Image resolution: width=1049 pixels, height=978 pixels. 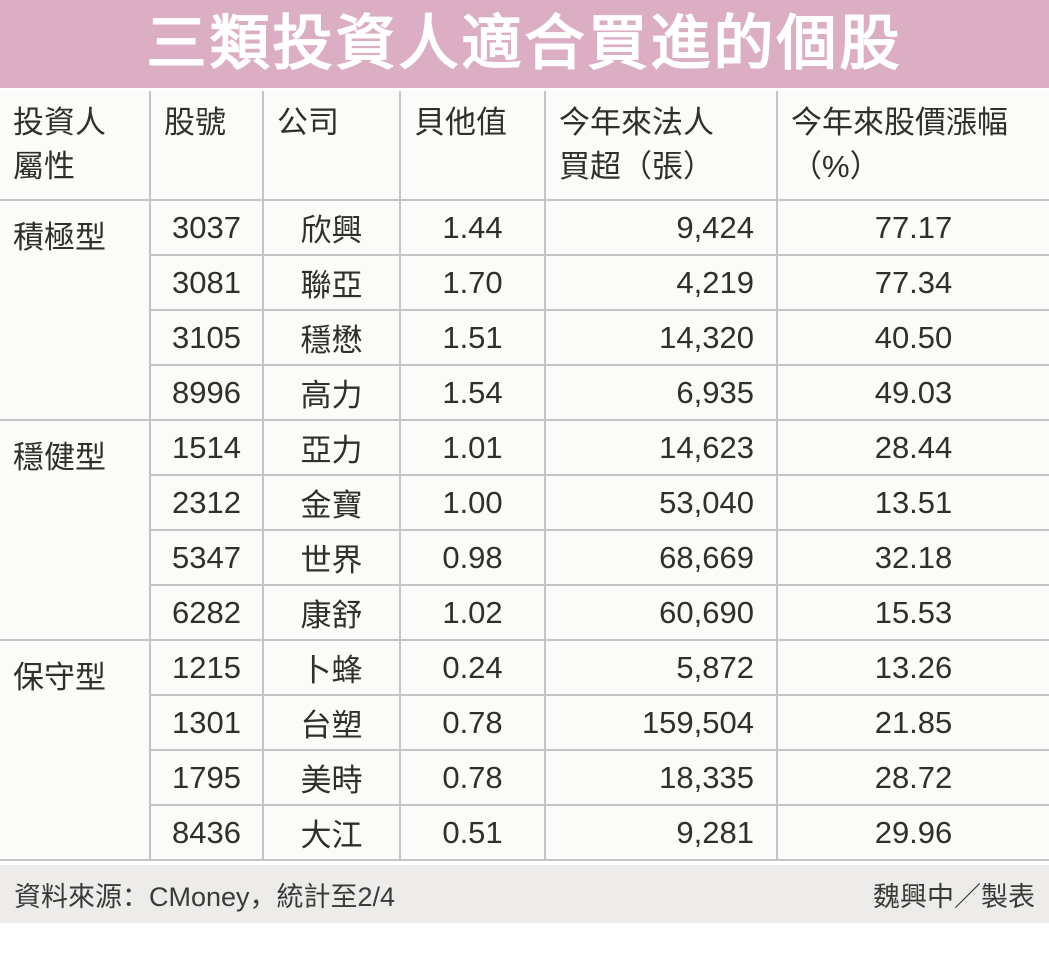 What do you see at coordinates (912, 778) in the screenshot?
I see `price-change-cell: 28.72` at bounding box center [912, 778].